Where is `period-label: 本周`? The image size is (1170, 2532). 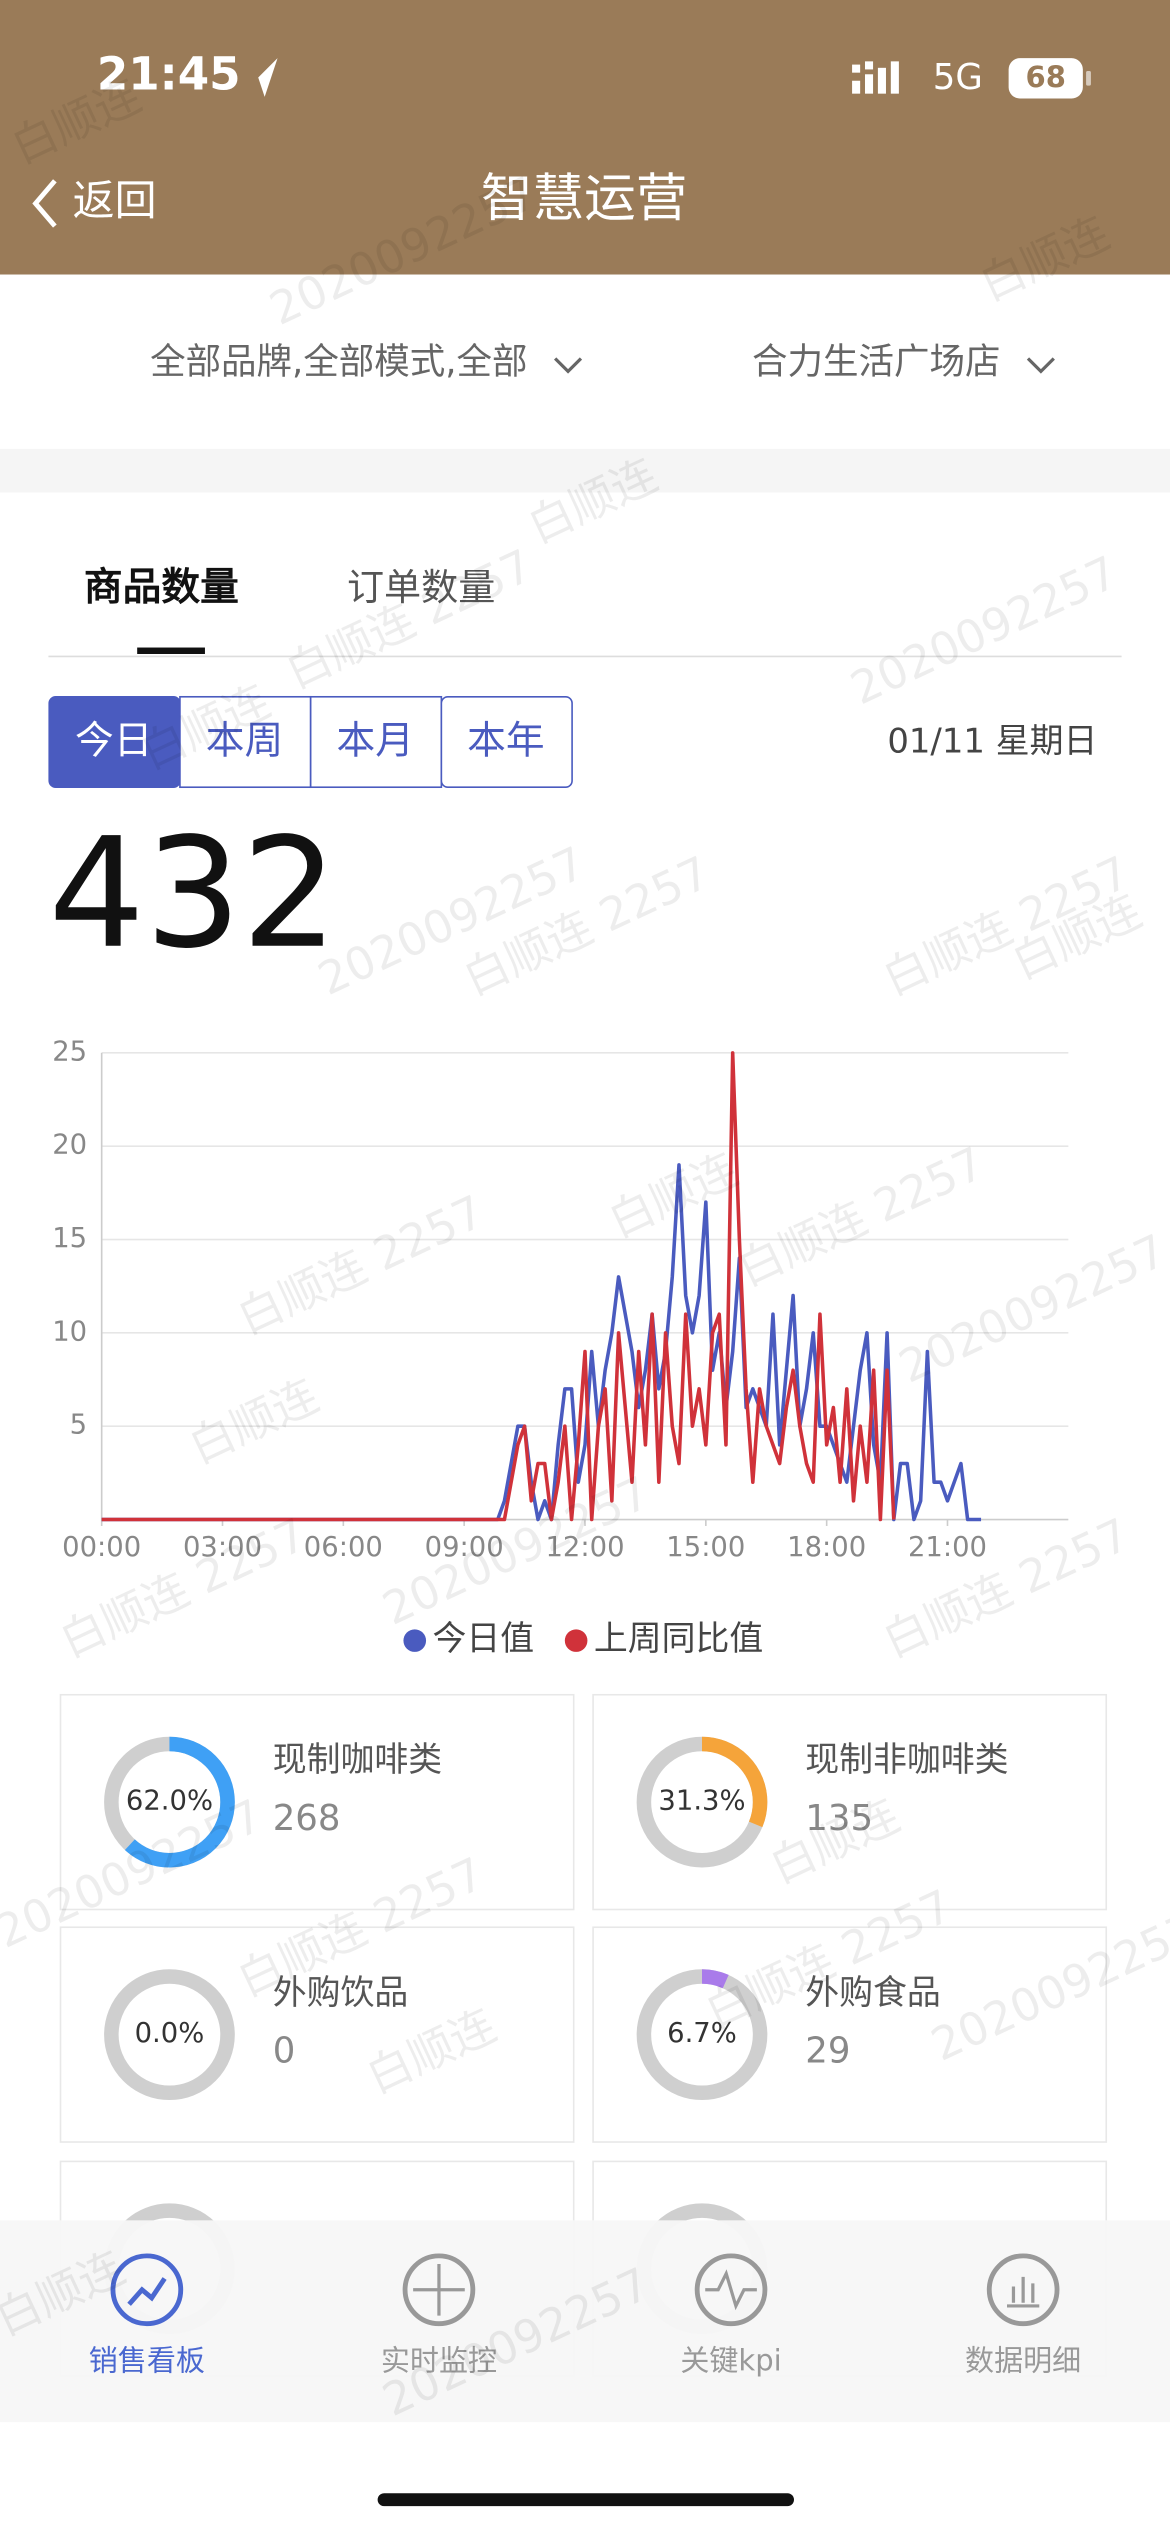 period-label: 本周 is located at coordinates (244, 740).